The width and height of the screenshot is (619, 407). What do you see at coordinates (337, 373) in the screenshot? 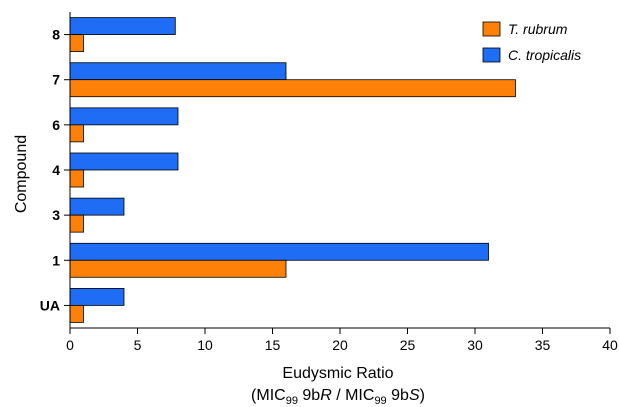
I see `x-axis-title: Eudysmic Ratio` at bounding box center [337, 373].